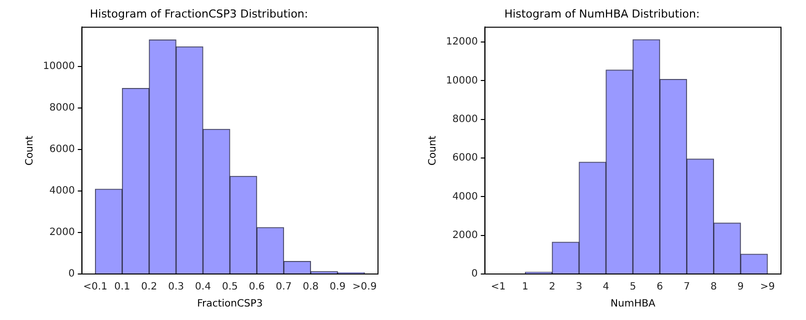  I want to click on x-tick-label: 8, so click(713, 287).